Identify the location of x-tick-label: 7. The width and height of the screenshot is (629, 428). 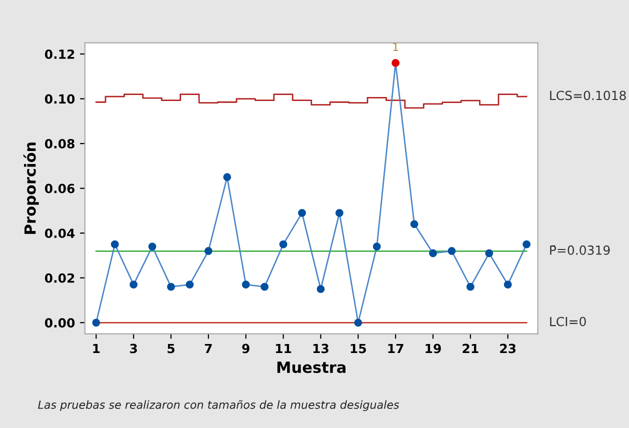
(208, 349).